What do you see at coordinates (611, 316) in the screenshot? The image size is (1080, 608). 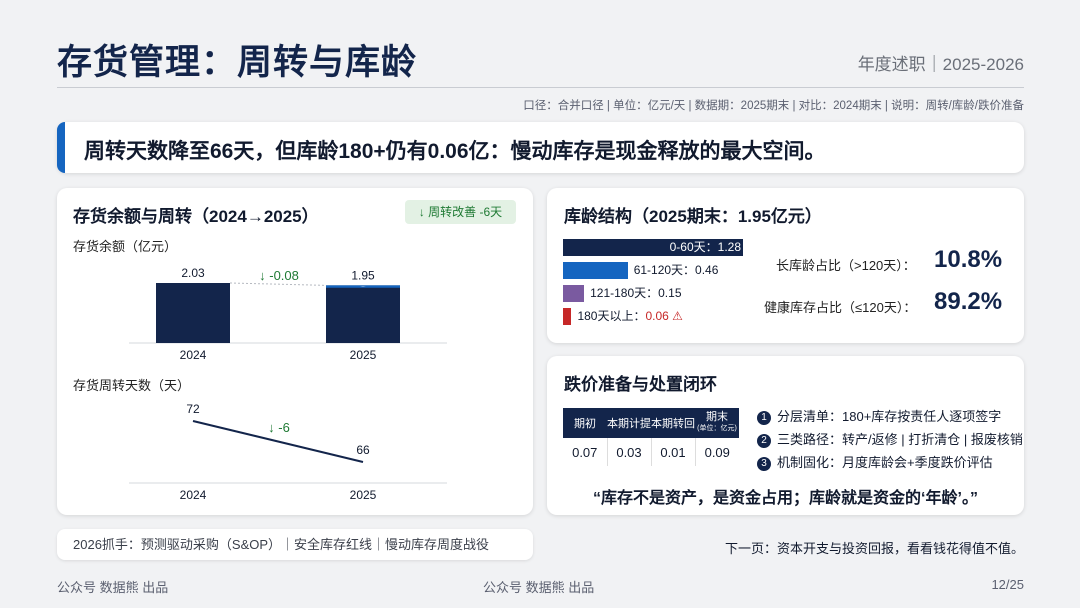 I see `aging-bar-label-text: 180天以上：` at bounding box center [611, 316].